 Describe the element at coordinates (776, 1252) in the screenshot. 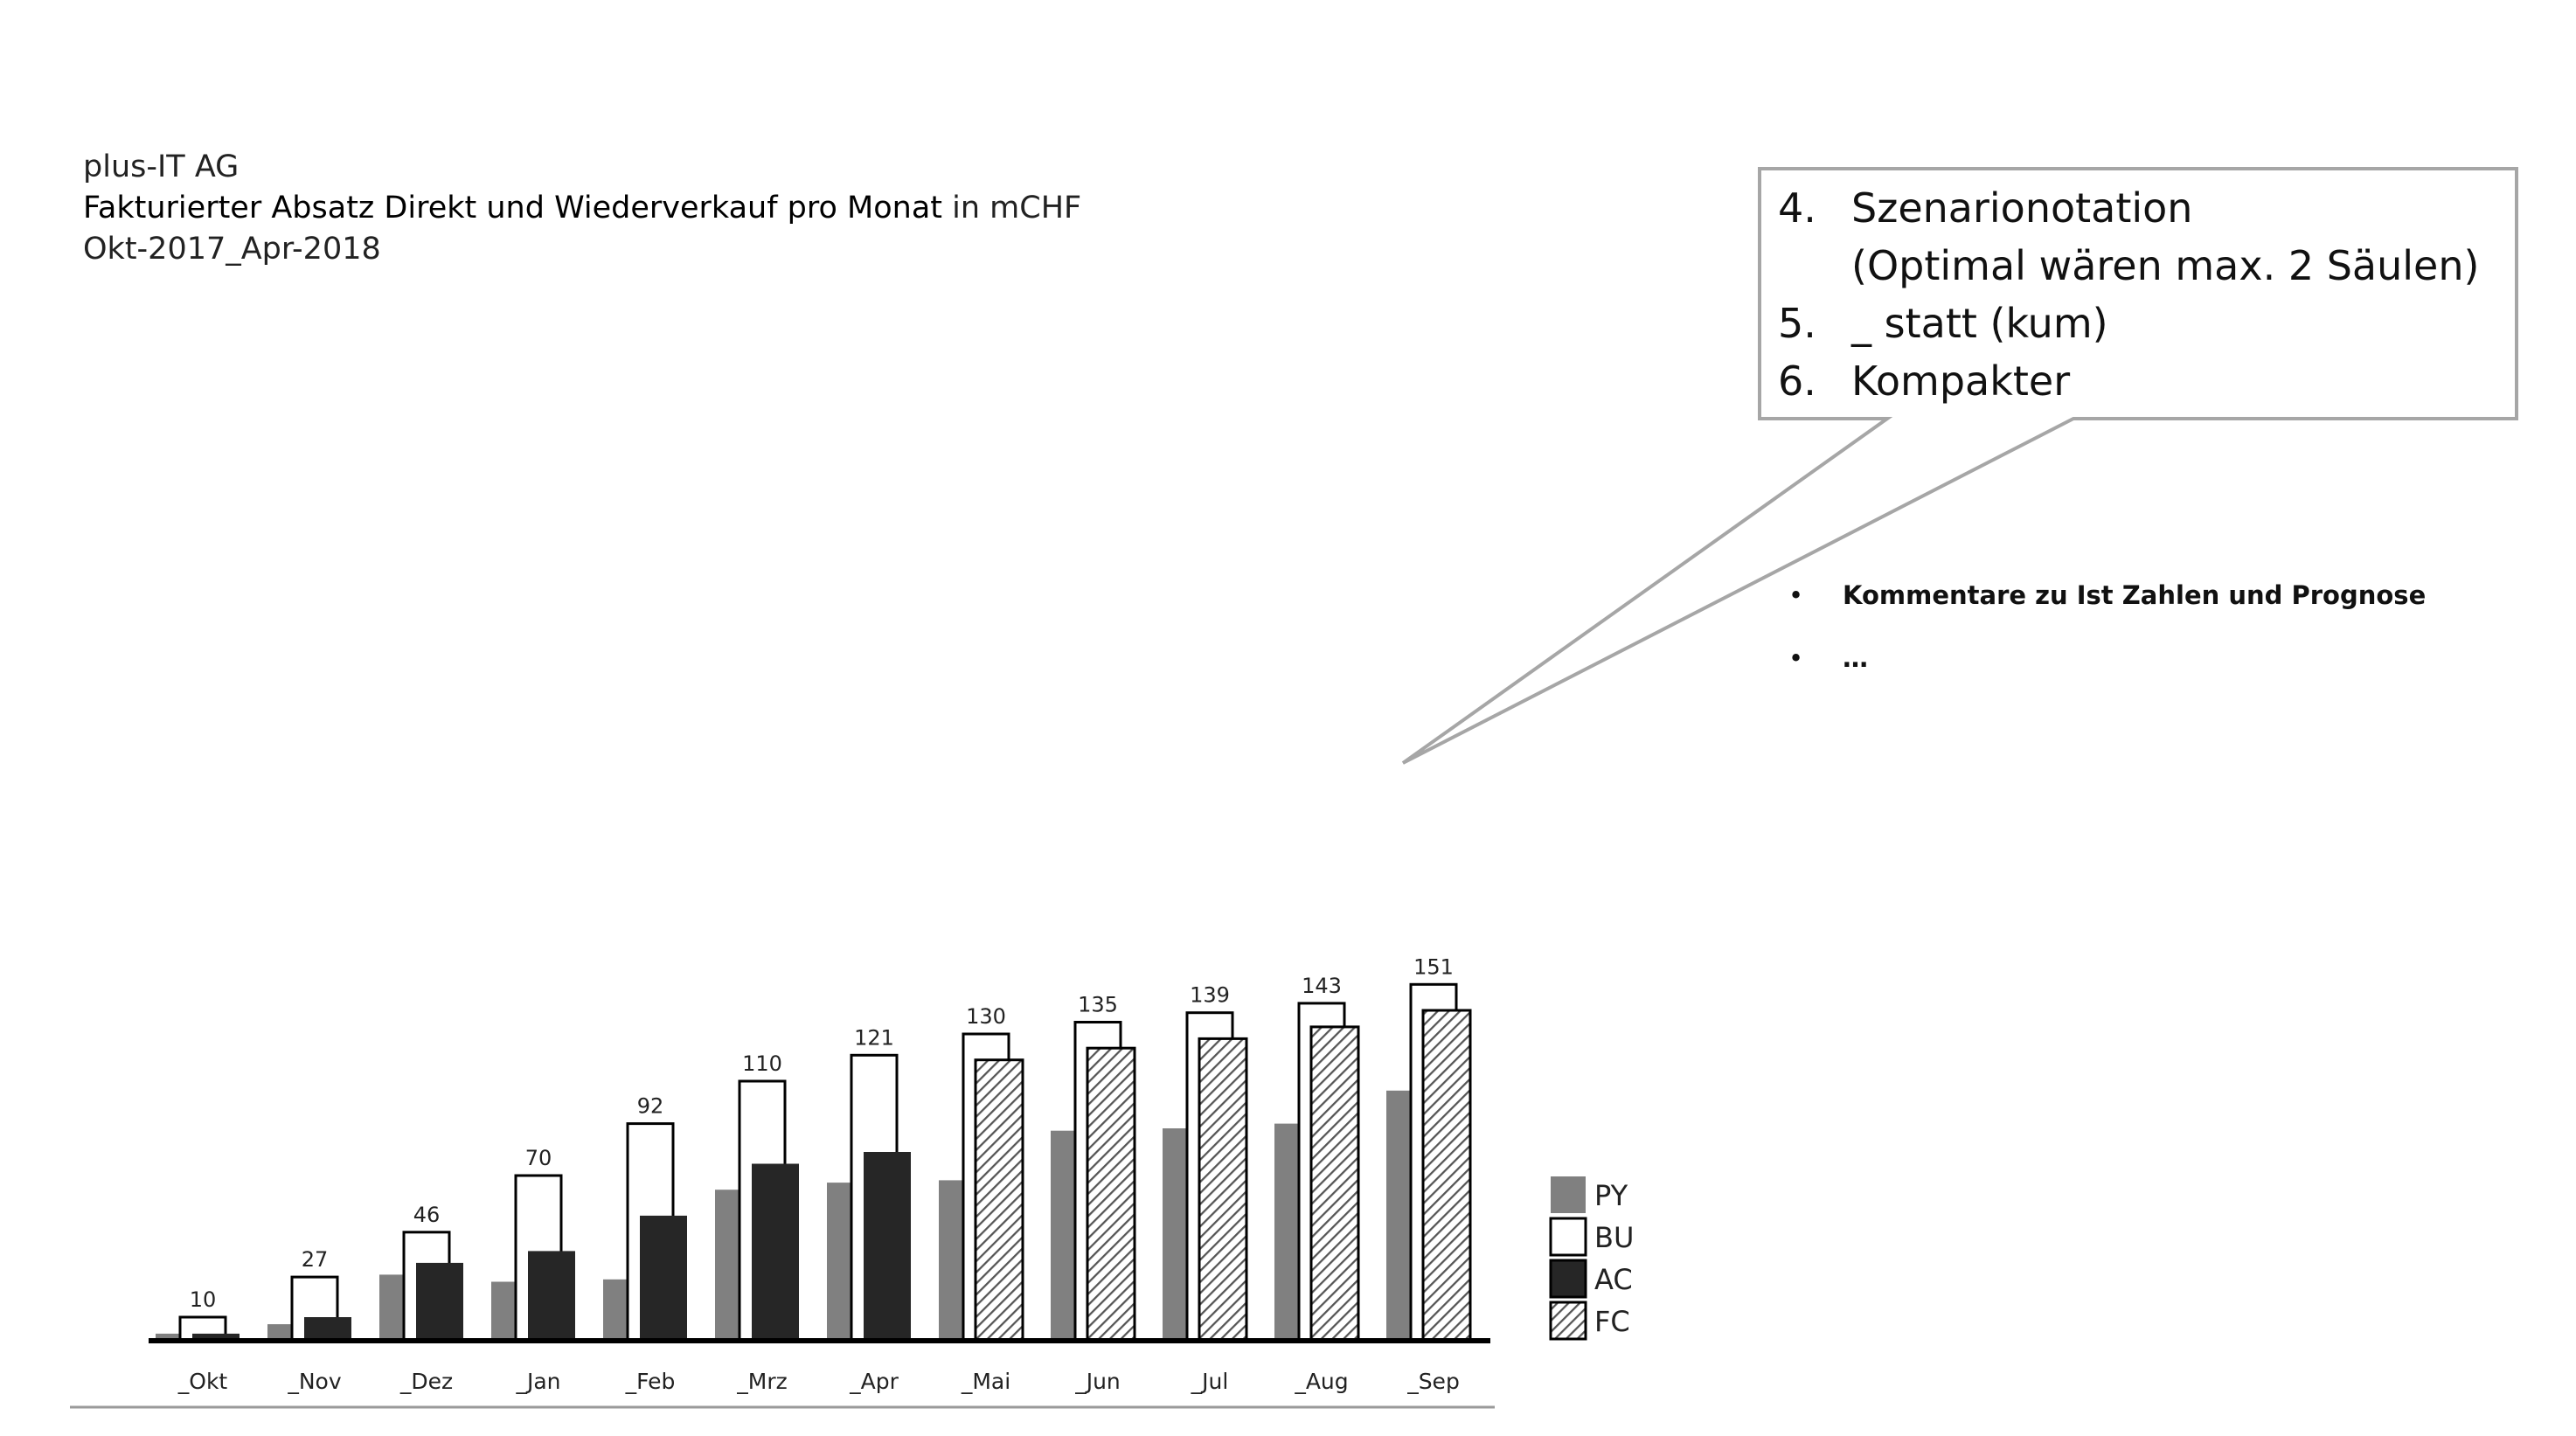

I see `bar-ac-_Mrz` at that location.